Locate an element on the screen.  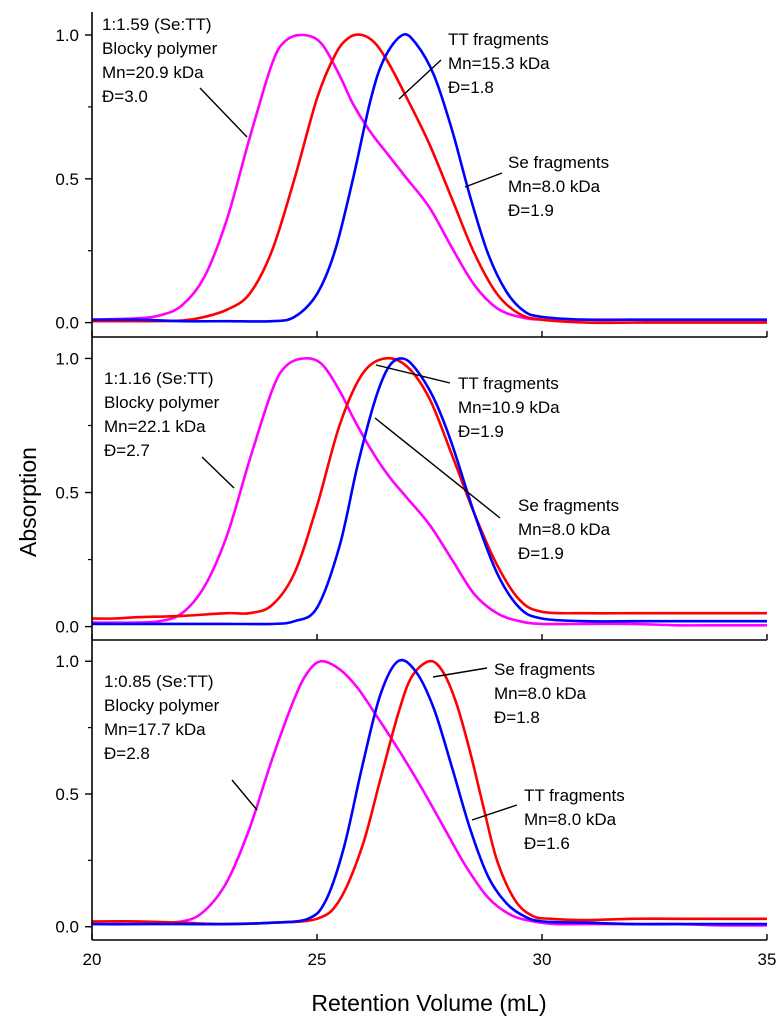
annotation-line: 1:1.59 (Se:TT) is located at coordinates (157, 24).